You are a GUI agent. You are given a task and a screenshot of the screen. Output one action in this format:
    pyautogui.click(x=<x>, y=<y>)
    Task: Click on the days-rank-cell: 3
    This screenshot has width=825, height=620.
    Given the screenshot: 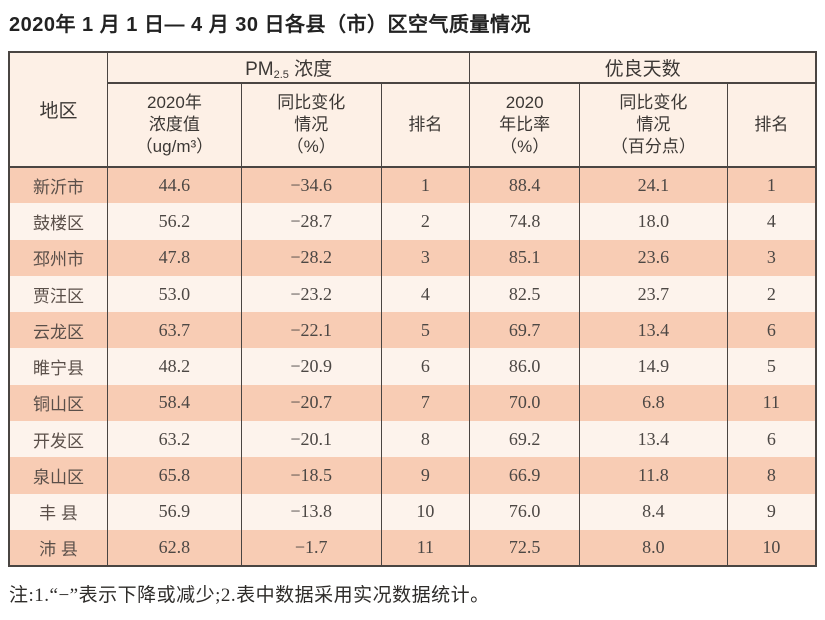 What is the action you would take?
    pyautogui.click(x=771, y=257)
    